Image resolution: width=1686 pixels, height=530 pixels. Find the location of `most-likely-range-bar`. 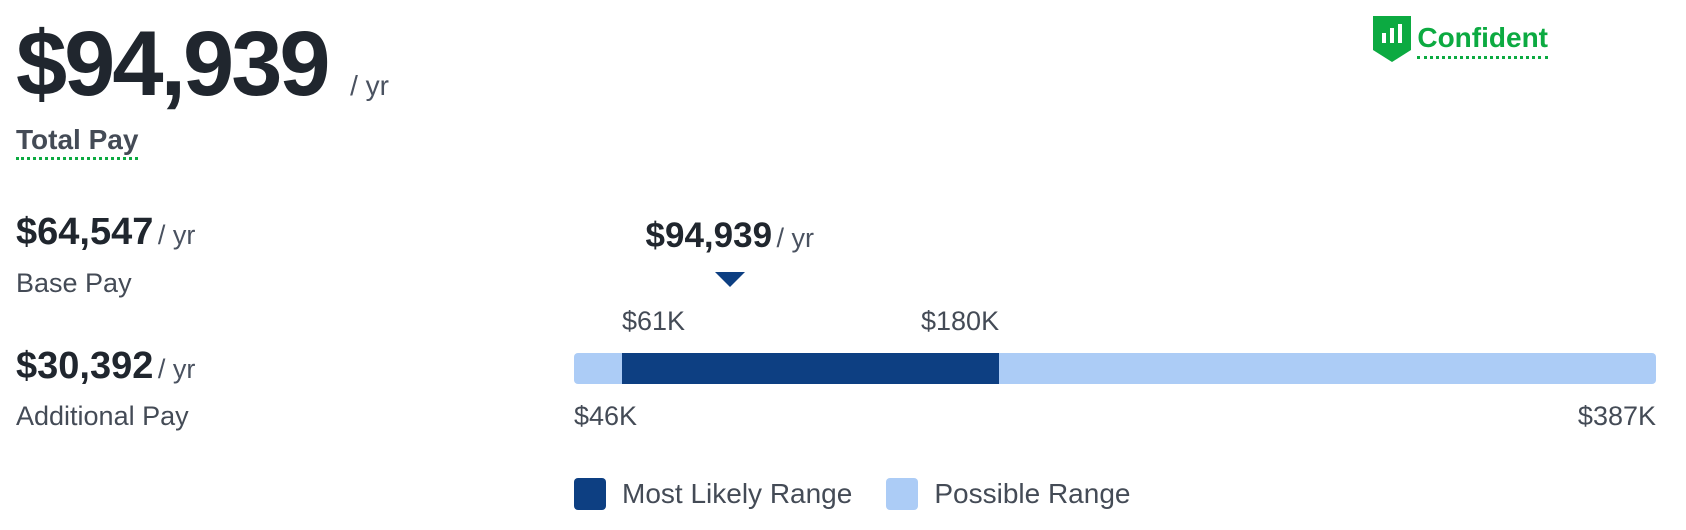

most-likely-range-bar is located at coordinates (810, 368).